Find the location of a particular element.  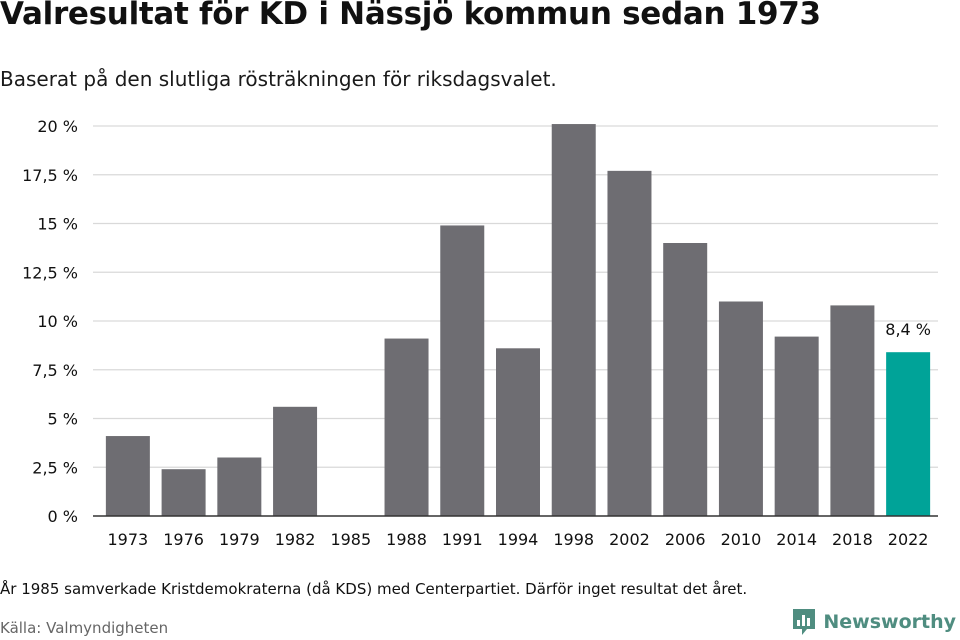

bar-1979 is located at coordinates (239, 486).